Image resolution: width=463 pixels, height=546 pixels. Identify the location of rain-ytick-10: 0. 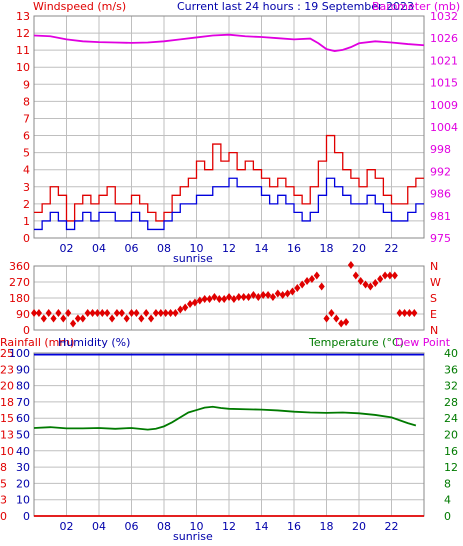
(3, 516).